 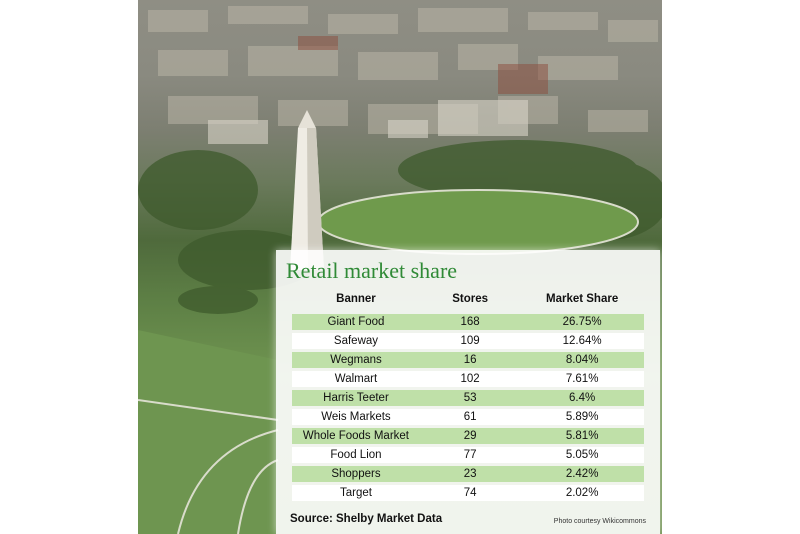 What do you see at coordinates (356, 299) in the screenshot?
I see `column-header-banner: Banner` at bounding box center [356, 299].